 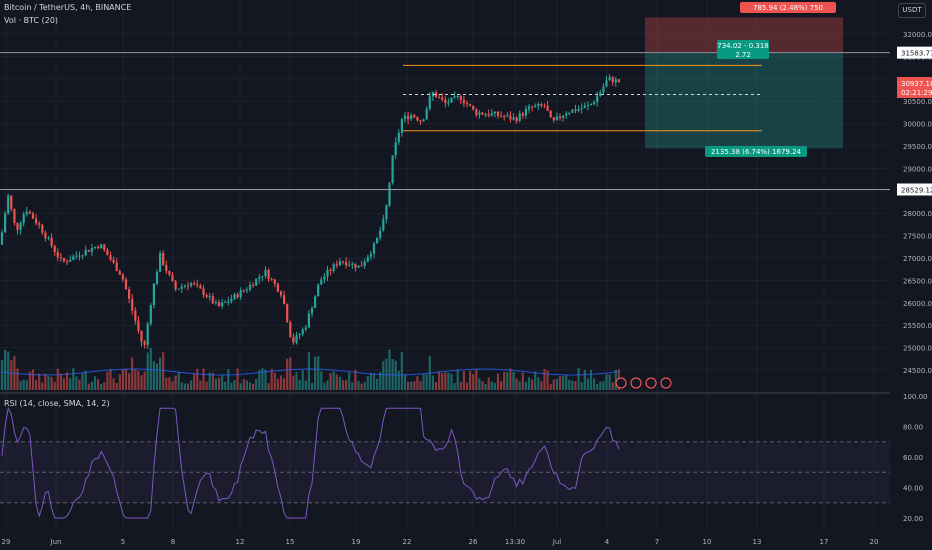 I want to click on price-tick-label: 24500.00, so click(x=917, y=371).